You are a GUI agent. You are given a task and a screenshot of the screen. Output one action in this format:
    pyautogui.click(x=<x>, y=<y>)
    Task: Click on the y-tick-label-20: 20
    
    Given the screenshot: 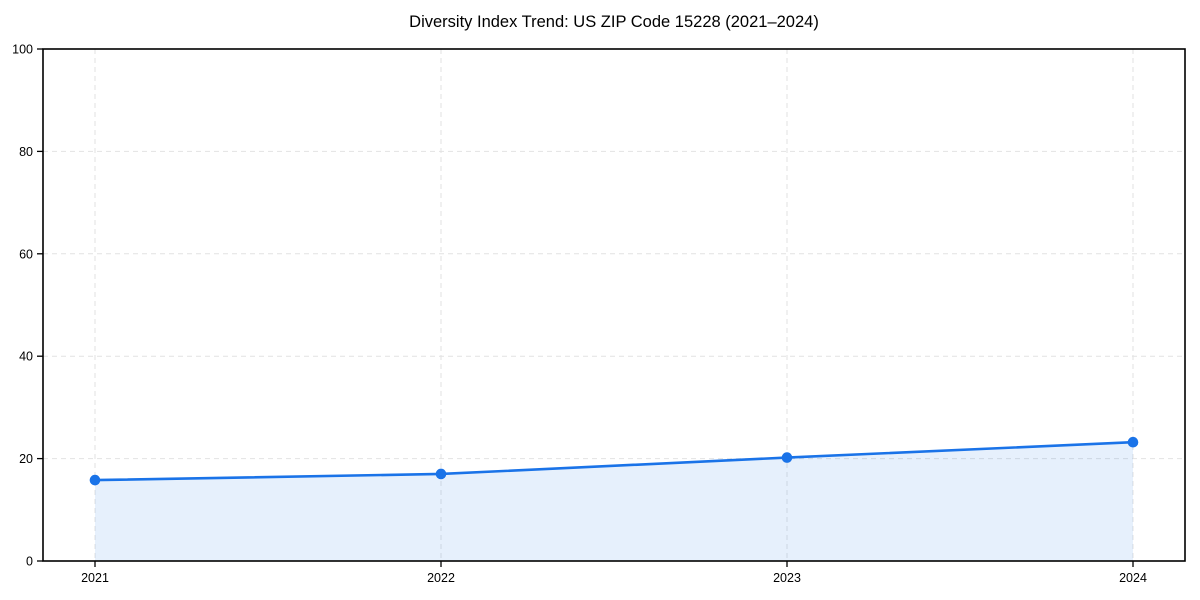 What is the action you would take?
    pyautogui.click(x=26, y=459)
    